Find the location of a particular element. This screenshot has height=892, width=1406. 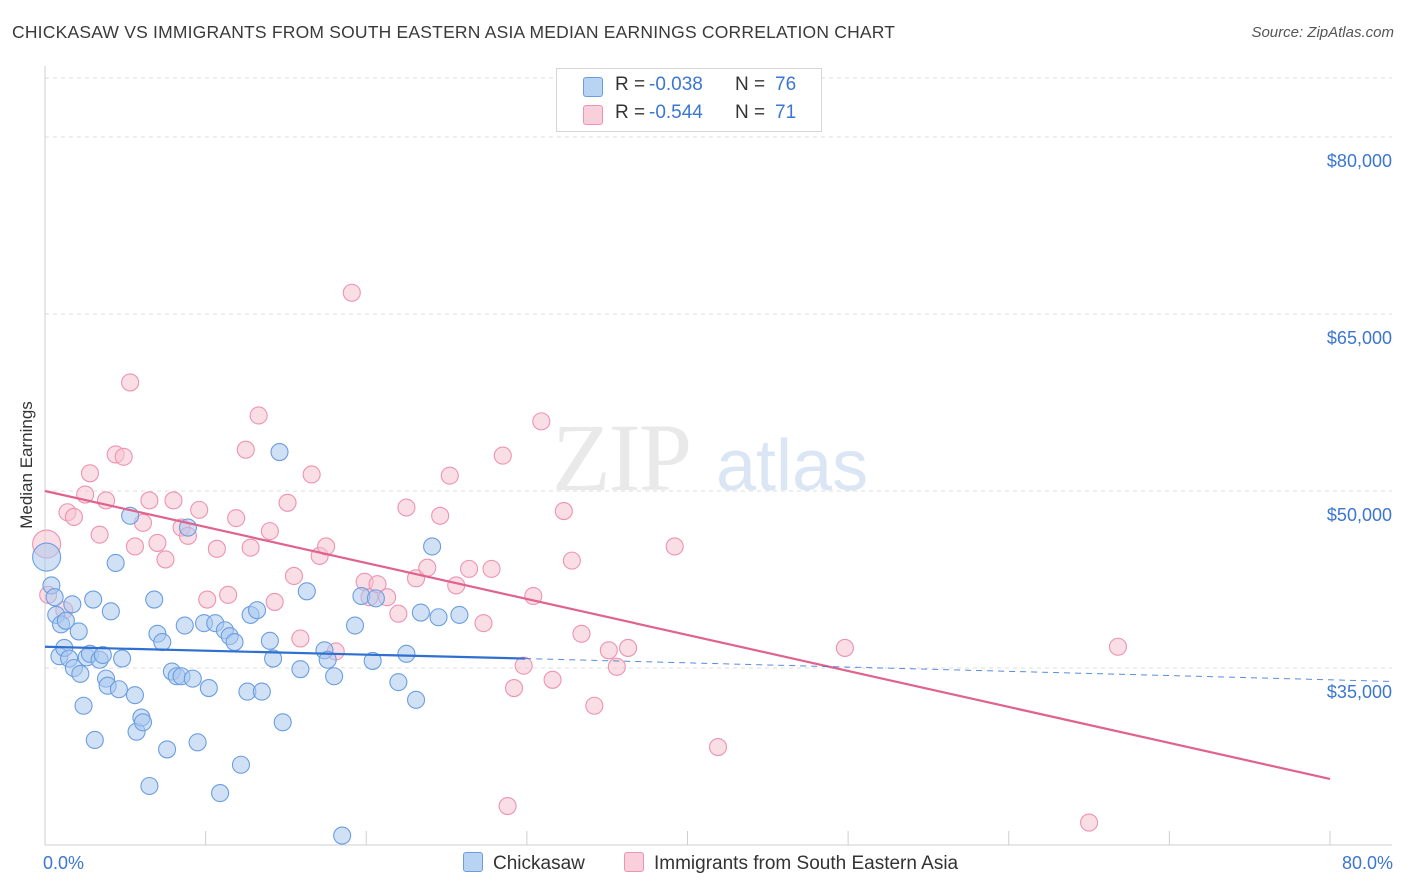

legend-row-immigrants: R = -0.544 N = 71 is located at coordinates (689, 114).